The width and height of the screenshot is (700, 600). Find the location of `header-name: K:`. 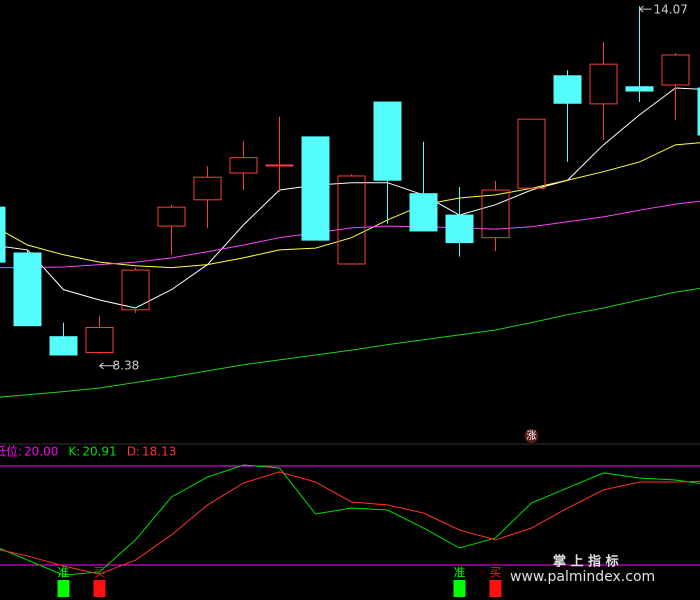

header-name: K: is located at coordinates (74, 452).